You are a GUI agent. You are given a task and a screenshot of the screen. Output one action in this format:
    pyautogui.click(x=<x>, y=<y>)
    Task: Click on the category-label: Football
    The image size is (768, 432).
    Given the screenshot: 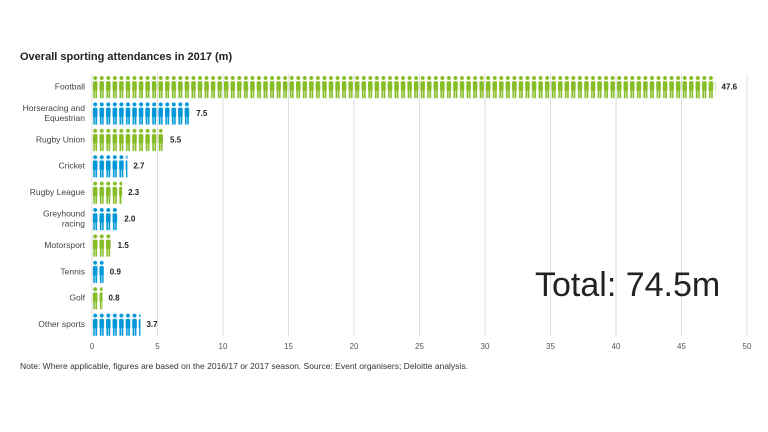 What is the action you would take?
    pyautogui.click(x=70, y=87)
    